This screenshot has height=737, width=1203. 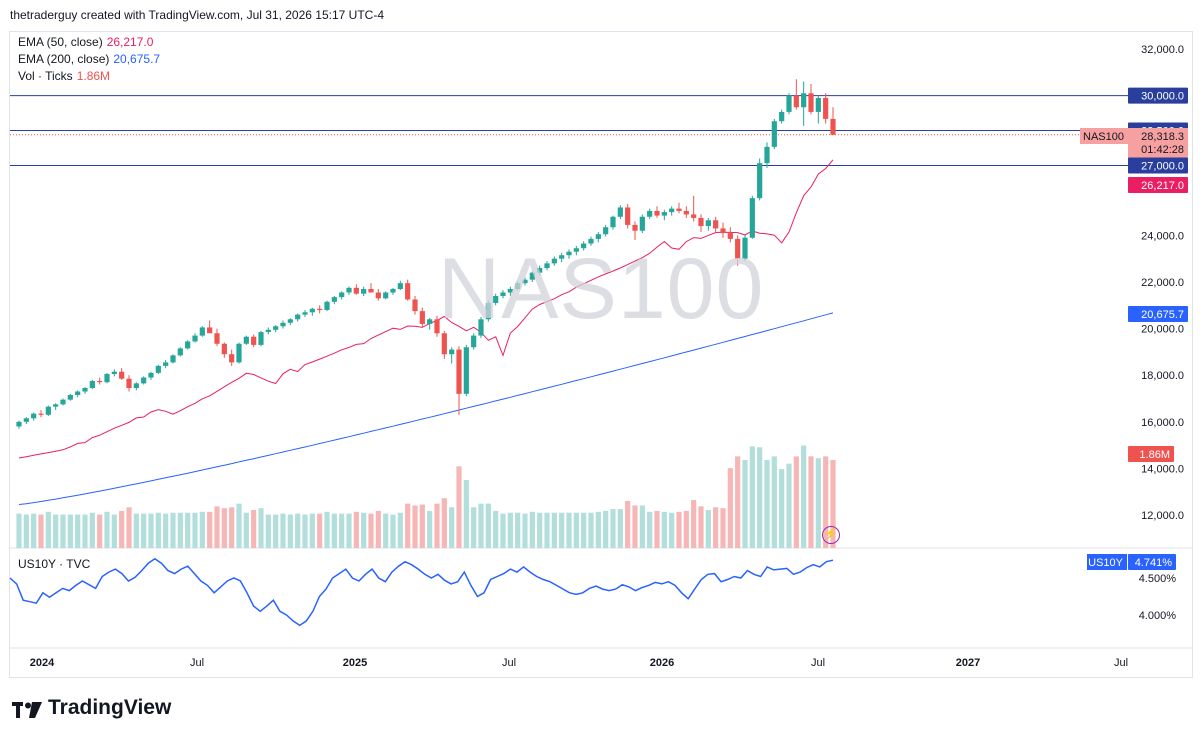 What do you see at coordinates (54, 564) in the screenshot?
I see `us10y-legend: US10Y · TVC` at bounding box center [54, 564].